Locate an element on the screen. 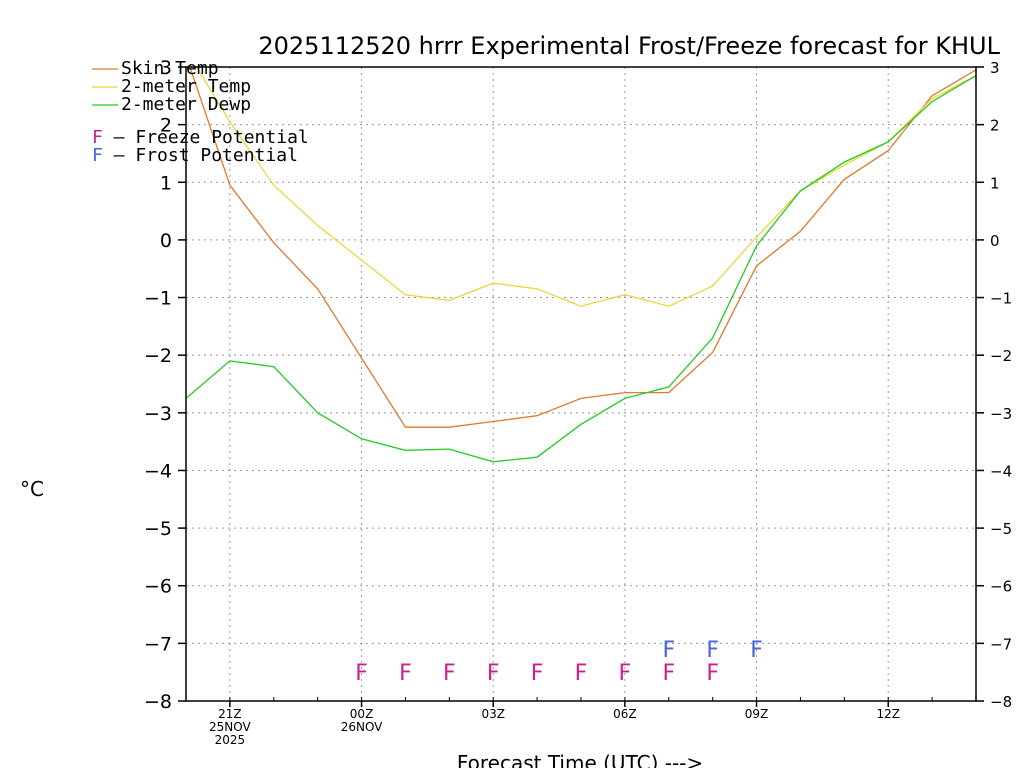 This screenshot has height=768, width=1024. y-tick-label-left: −2 is located at coordinates (158, 356).